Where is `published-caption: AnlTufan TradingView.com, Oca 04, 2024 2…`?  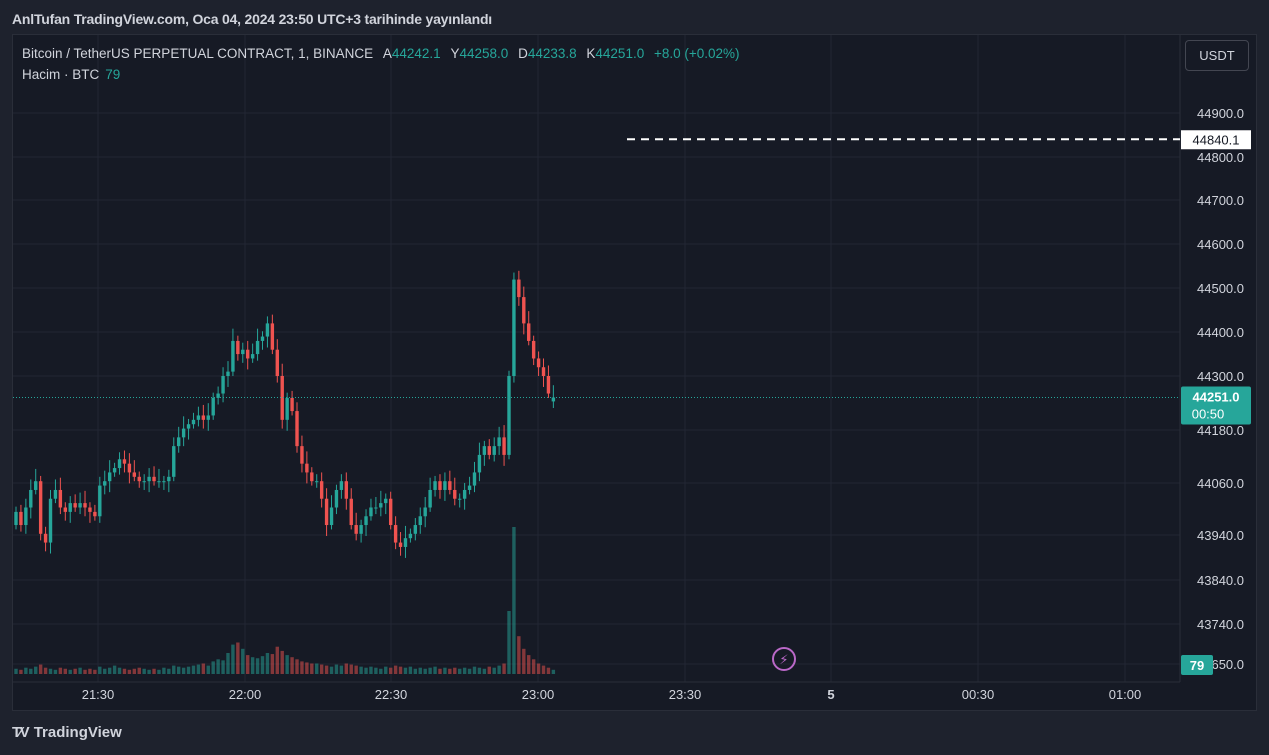 published-caption: AnlTufan TradingView.com, Oca 04, 2024 2… is located at coordinates (252, 19).